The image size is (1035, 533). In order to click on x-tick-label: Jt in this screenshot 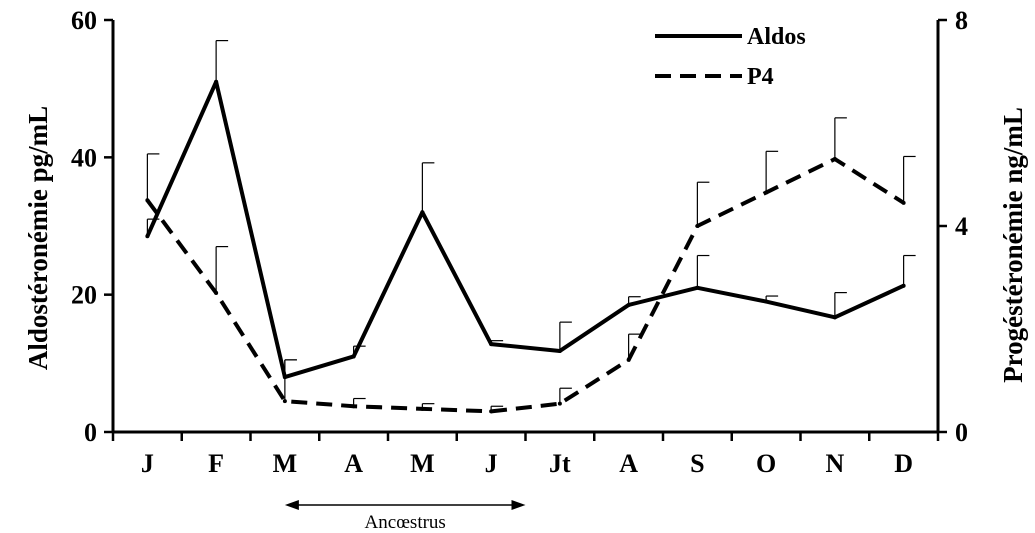, I will do `click(560, 463)`.